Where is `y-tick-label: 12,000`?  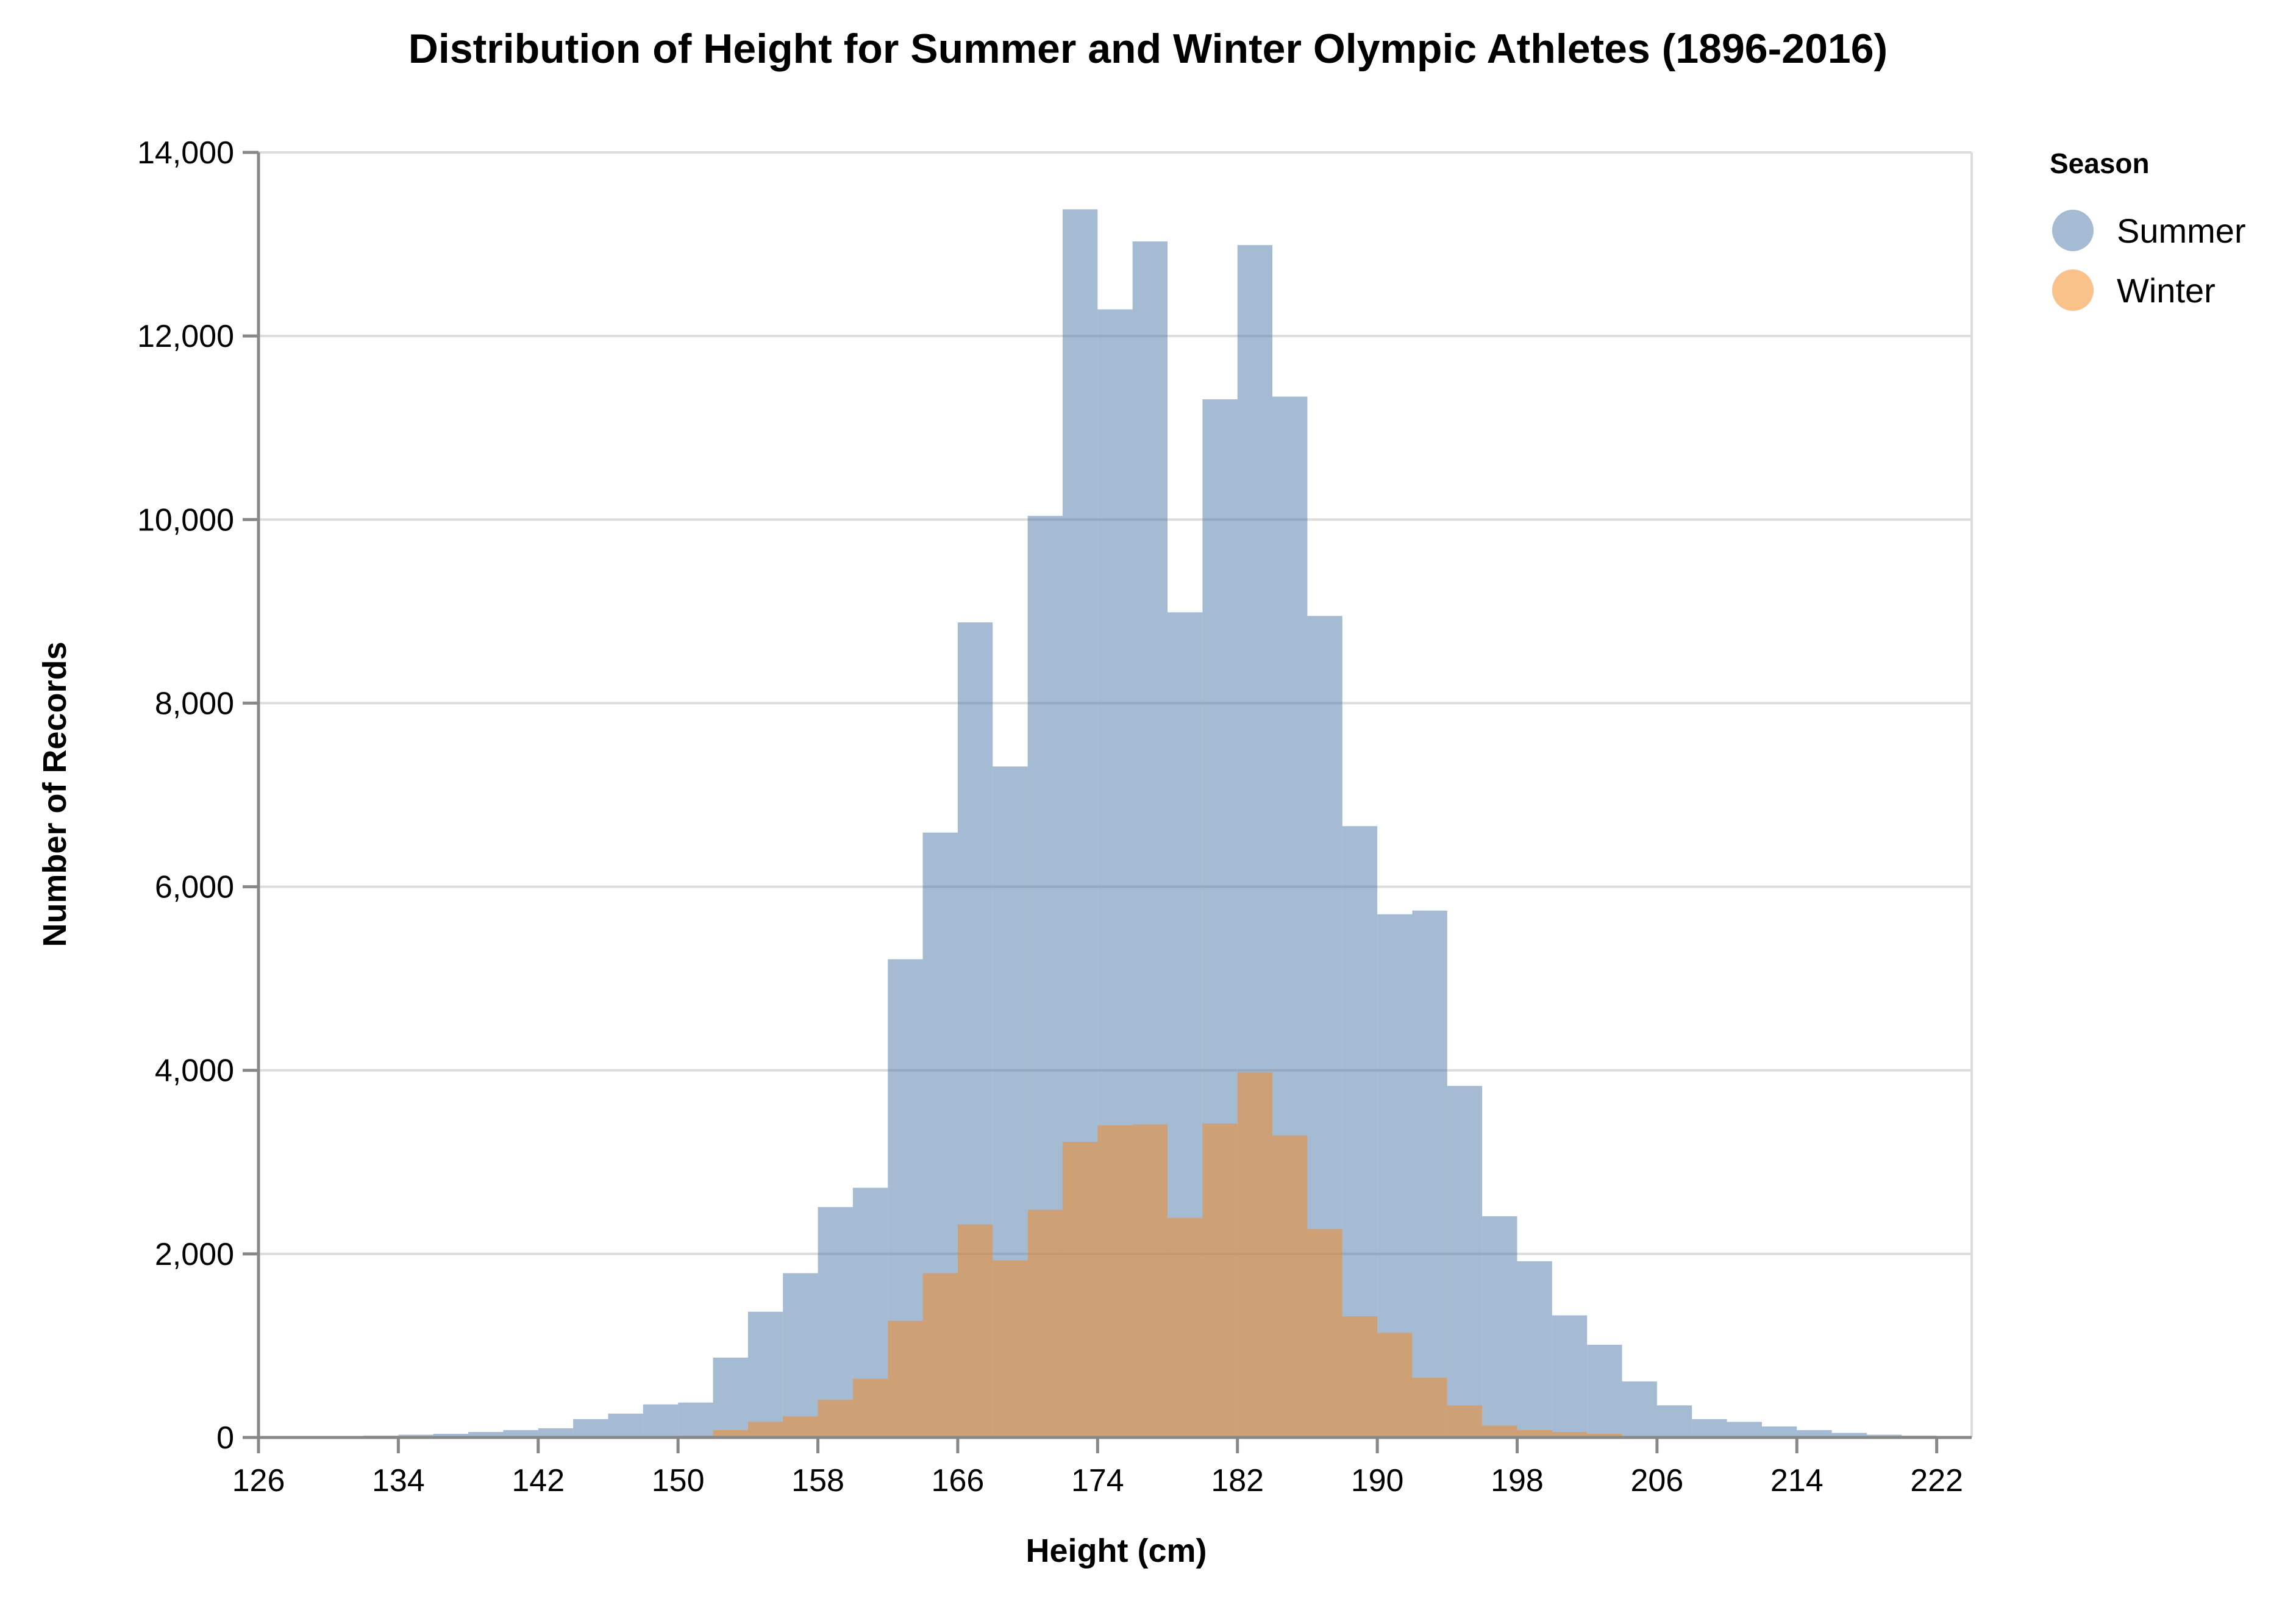 y-tick-label: 12,000 is located at coordinates (185, 337).